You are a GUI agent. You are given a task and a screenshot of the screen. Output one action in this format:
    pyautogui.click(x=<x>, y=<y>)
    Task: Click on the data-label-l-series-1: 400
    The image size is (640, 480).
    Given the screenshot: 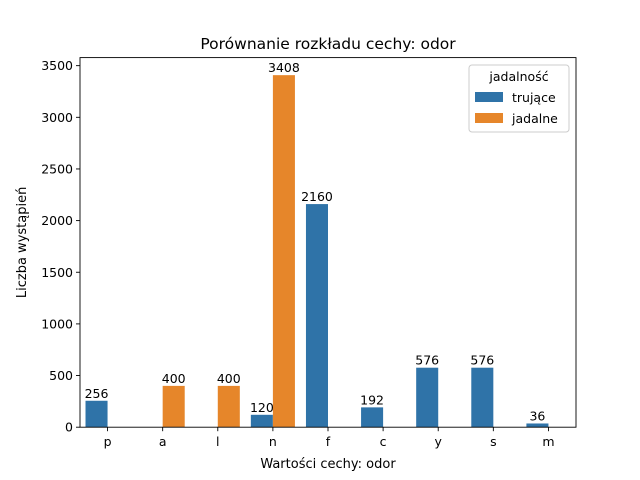 What is the action you would take?
    pyautogui.click(x=229, y=378)
    